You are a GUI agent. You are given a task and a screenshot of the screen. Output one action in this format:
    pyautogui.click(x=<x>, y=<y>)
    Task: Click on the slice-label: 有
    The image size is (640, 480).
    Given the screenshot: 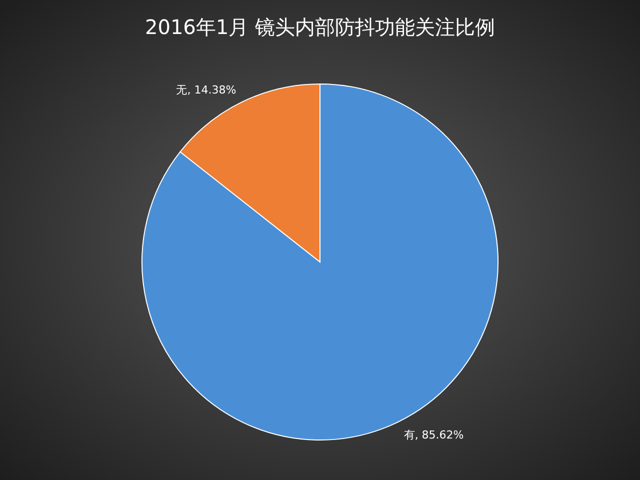 What is the action you would take?
    pyautogui.click(x=409, y=435)
    